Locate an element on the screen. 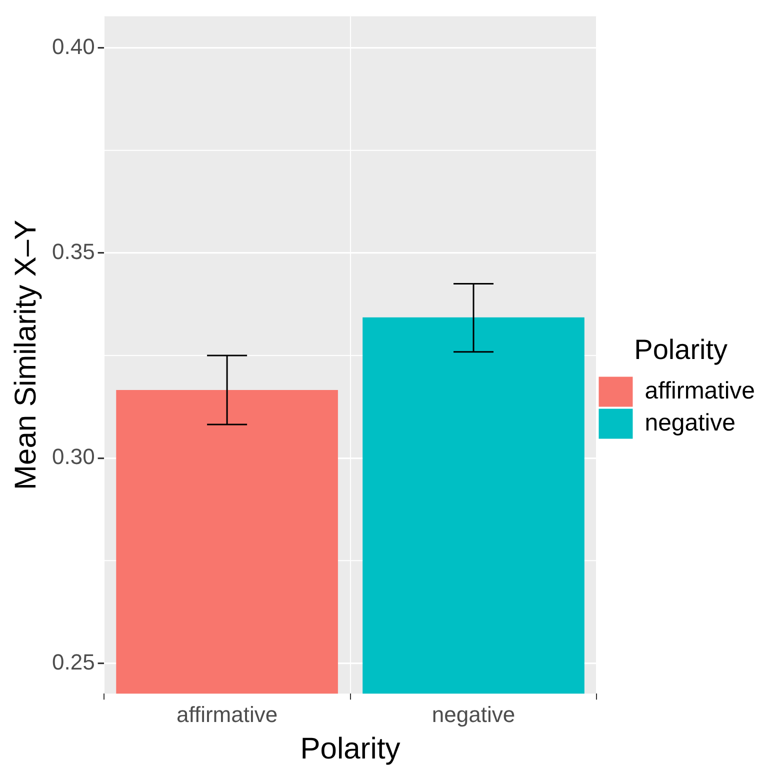 This screenshot has width=770, height=773. y-axis-title: Mean Similarity X–Y is located at coordinates (25, 355).